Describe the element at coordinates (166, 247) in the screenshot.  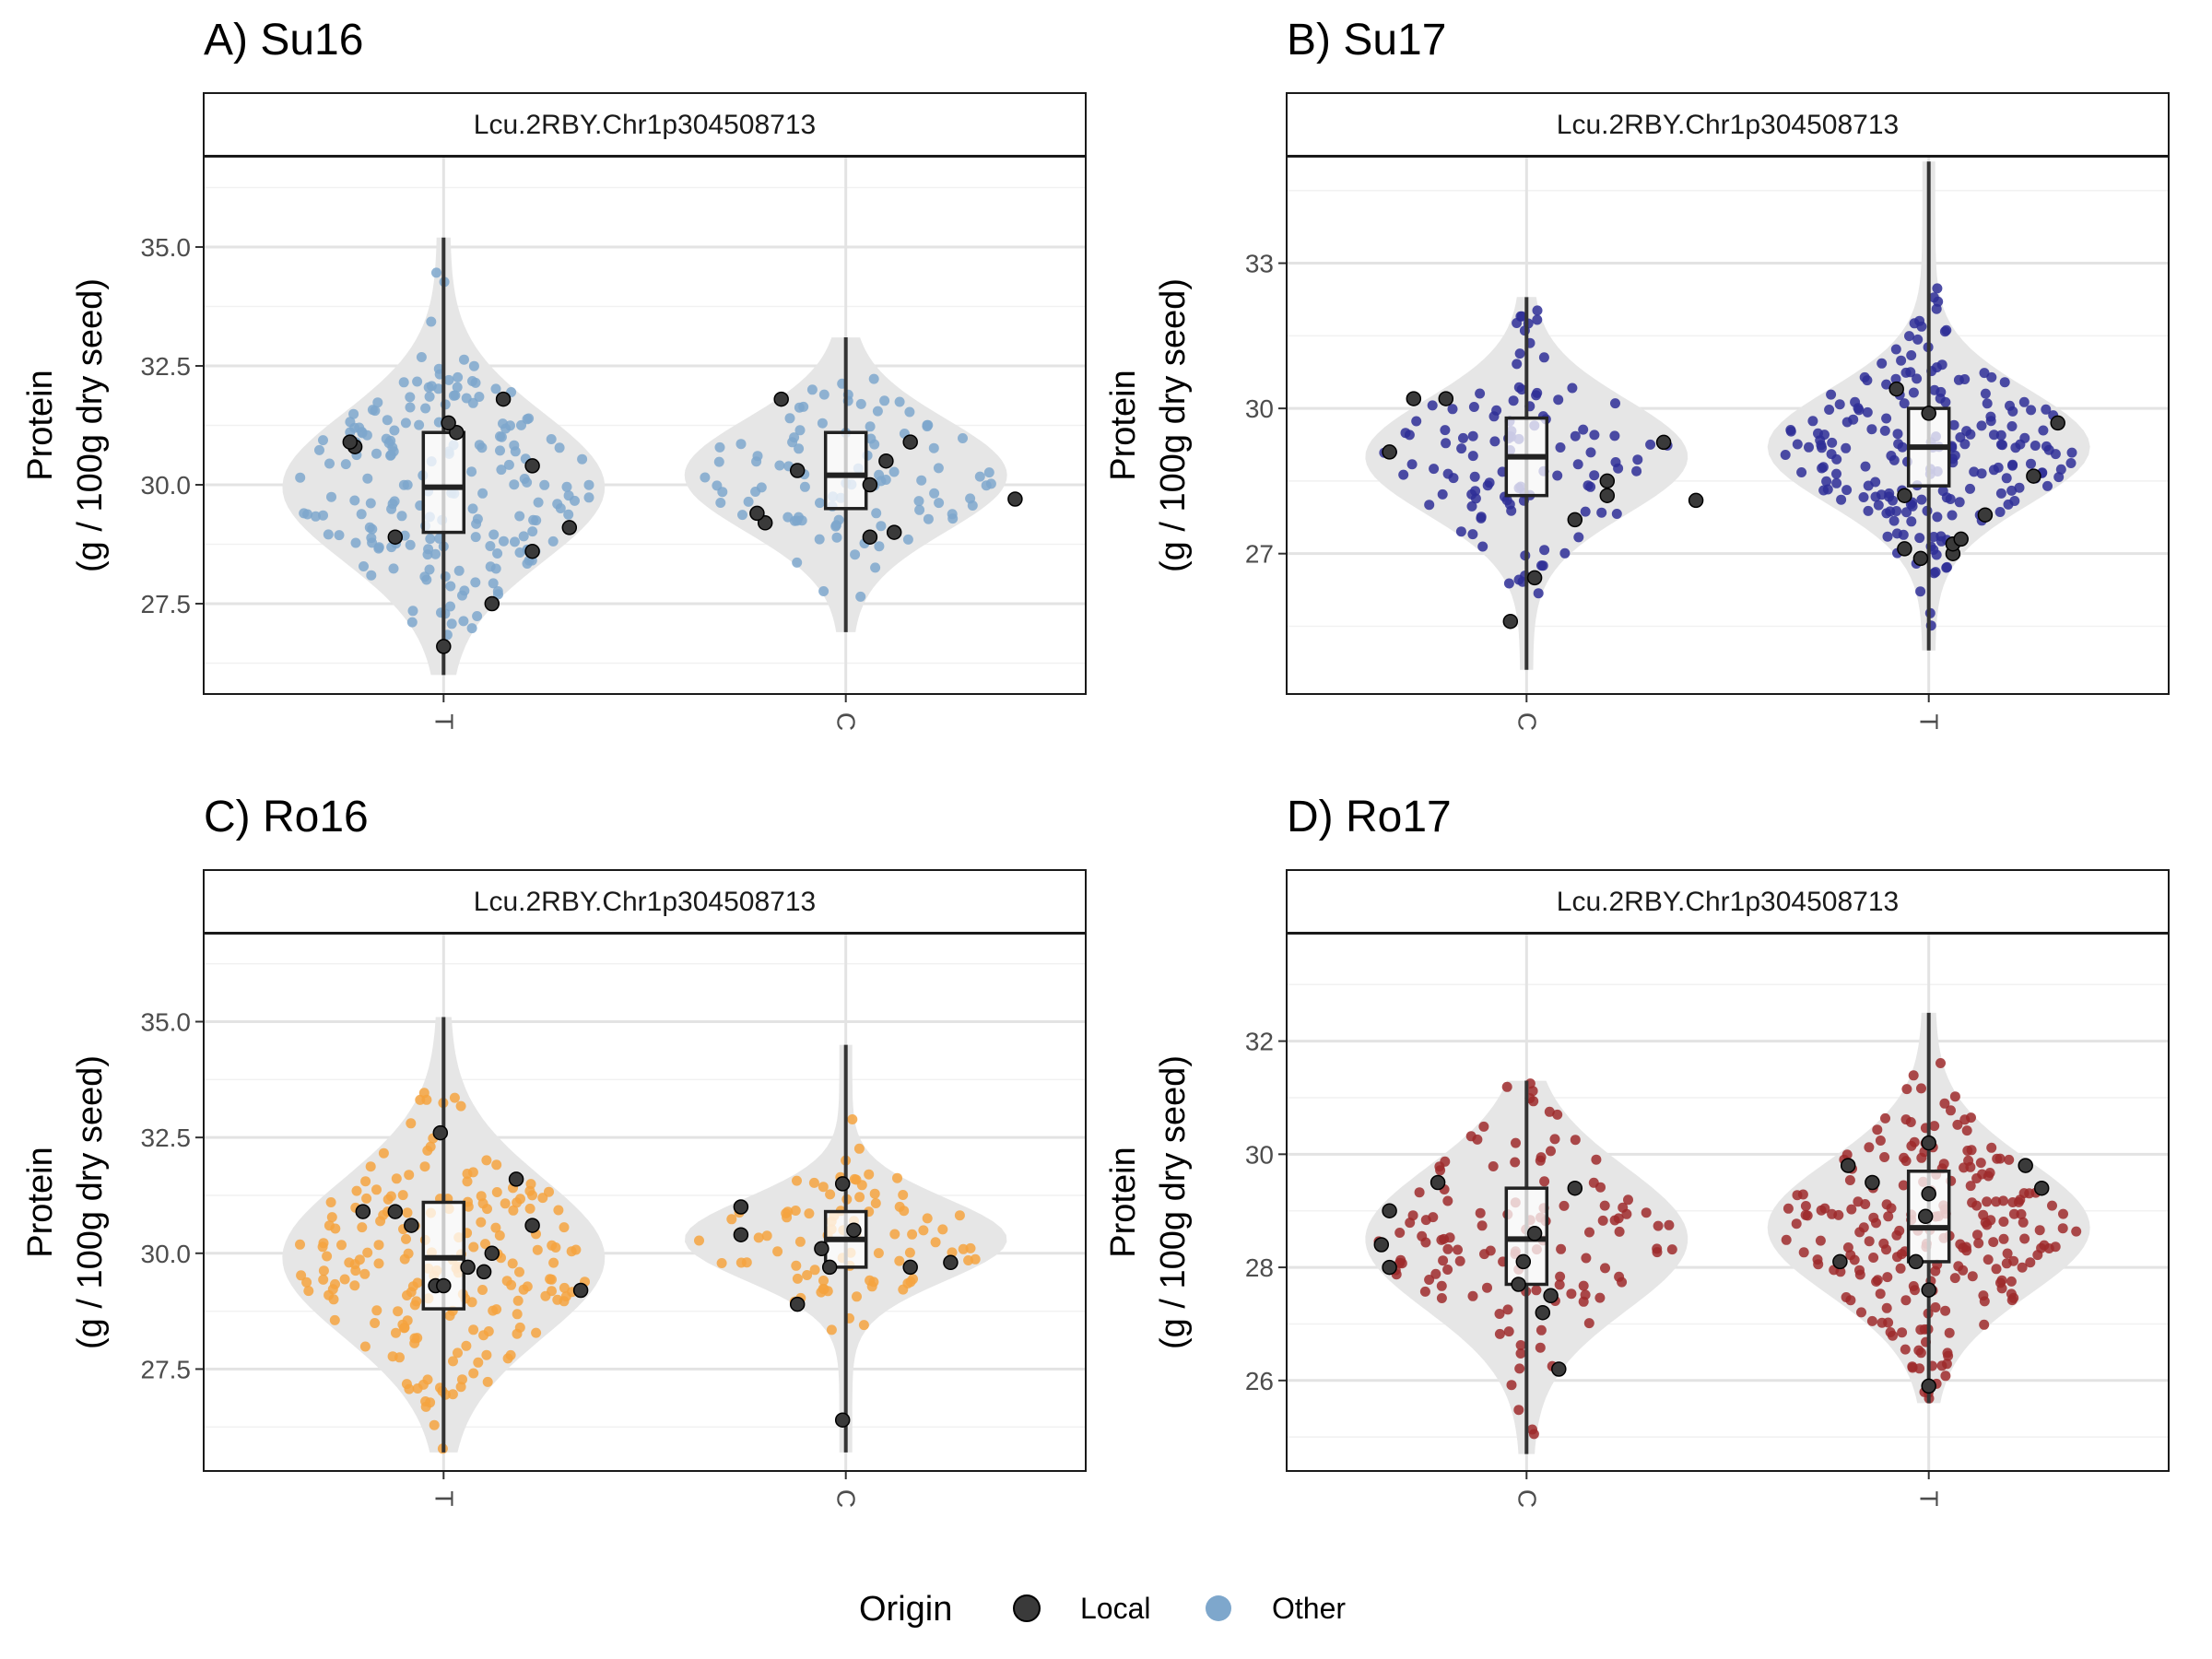
I see `y-tick-label: 35.0` at that location.